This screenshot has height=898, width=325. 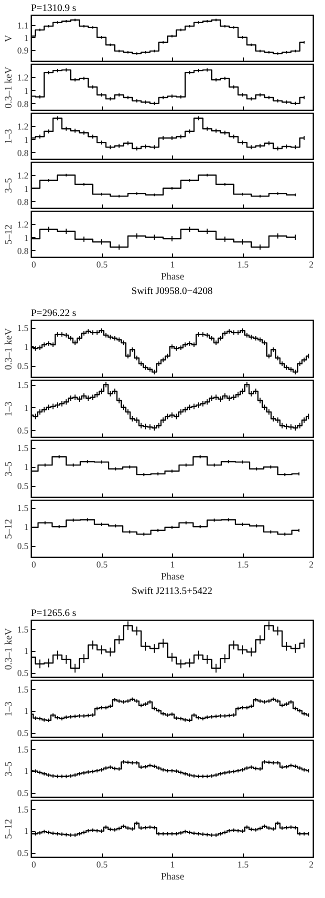 I want to click on chart-title: Swift J0958.0−4208, so click(x=172, y=291).